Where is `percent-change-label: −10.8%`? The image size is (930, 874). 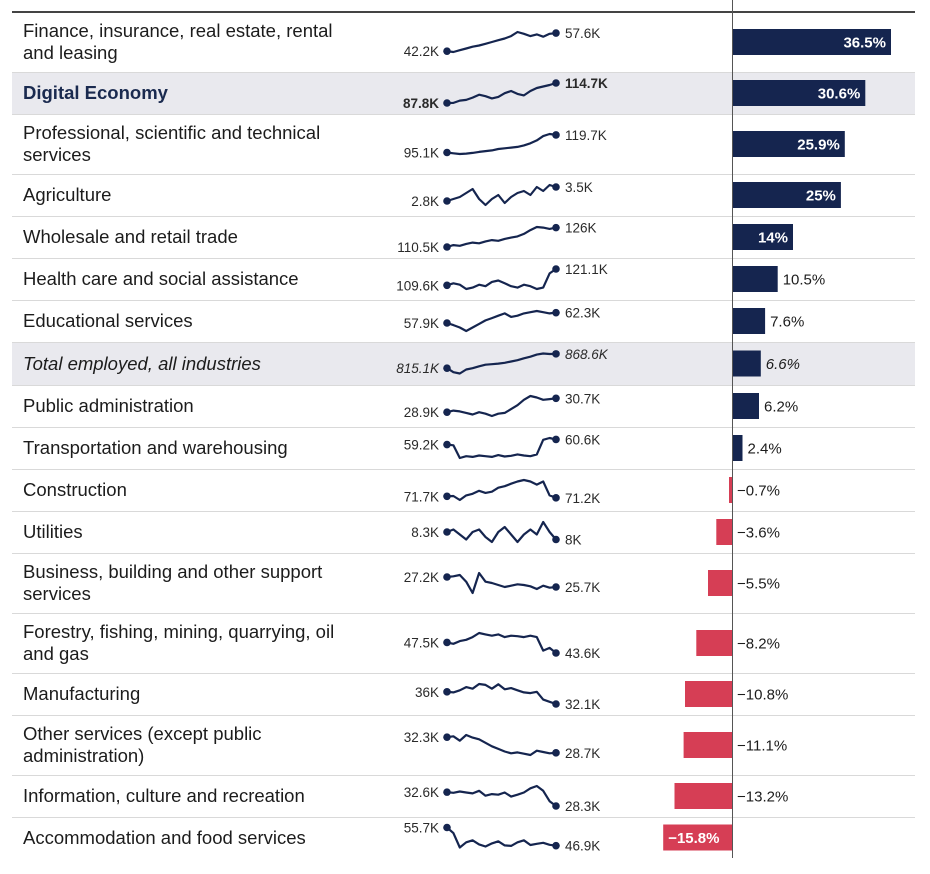
percent-change-label: −10.8% is located at coordinates (762, 695).